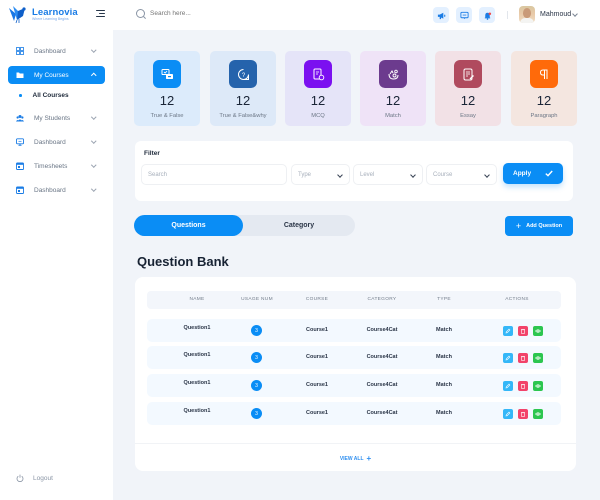 The height and width of the screenshot is (500, 600). Describe the element at coordinates (461, 174) in the screenshot. I see `filter-course-select: Course` at that location.